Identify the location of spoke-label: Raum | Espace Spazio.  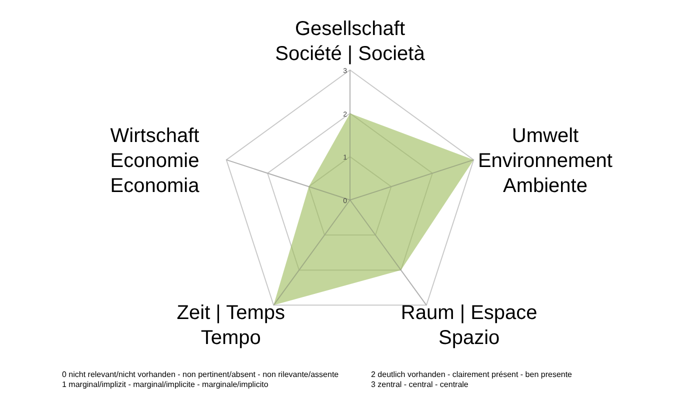
(469, 326).